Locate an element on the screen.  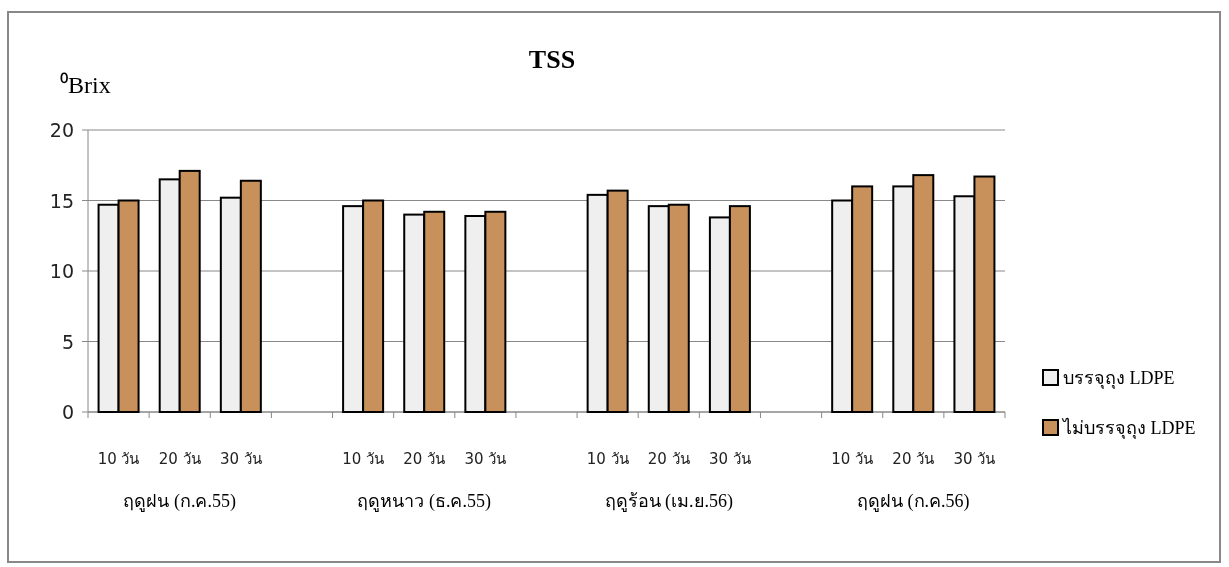
y-tick-label: 5 is located at coordinates (67, 341).